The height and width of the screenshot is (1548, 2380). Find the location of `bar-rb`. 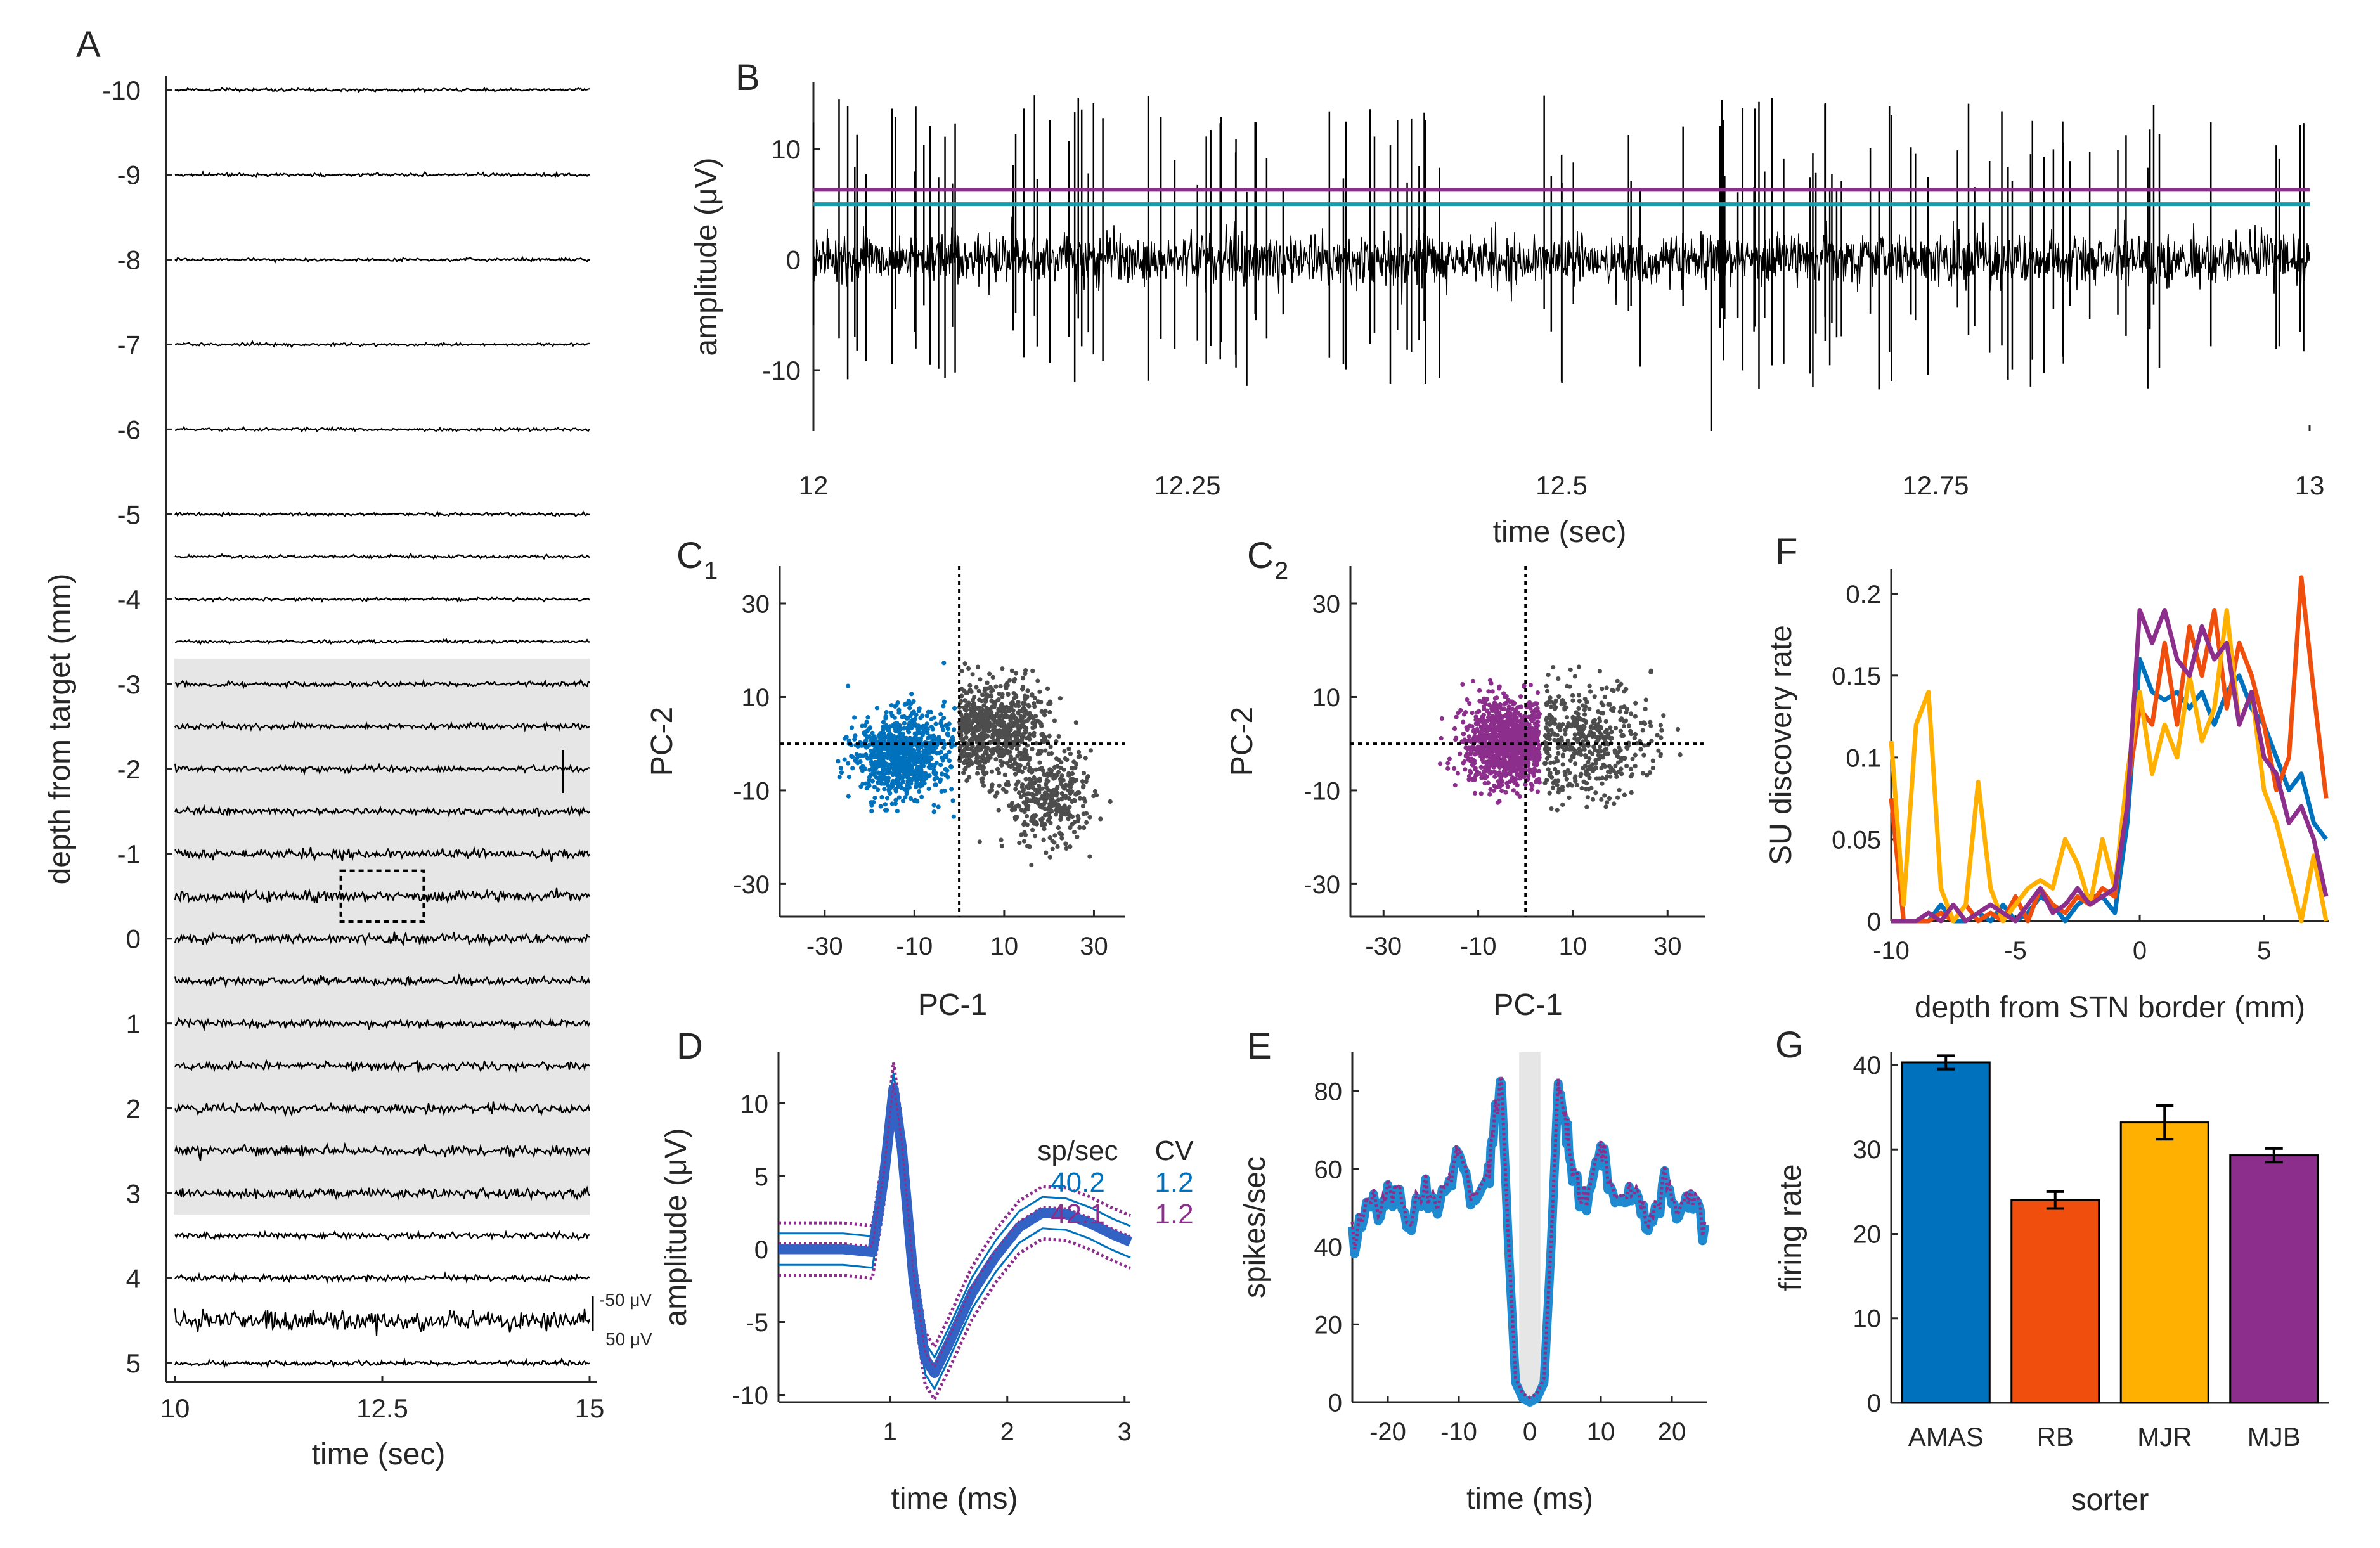

bar-rb is located at coordinates (2055, 1301).